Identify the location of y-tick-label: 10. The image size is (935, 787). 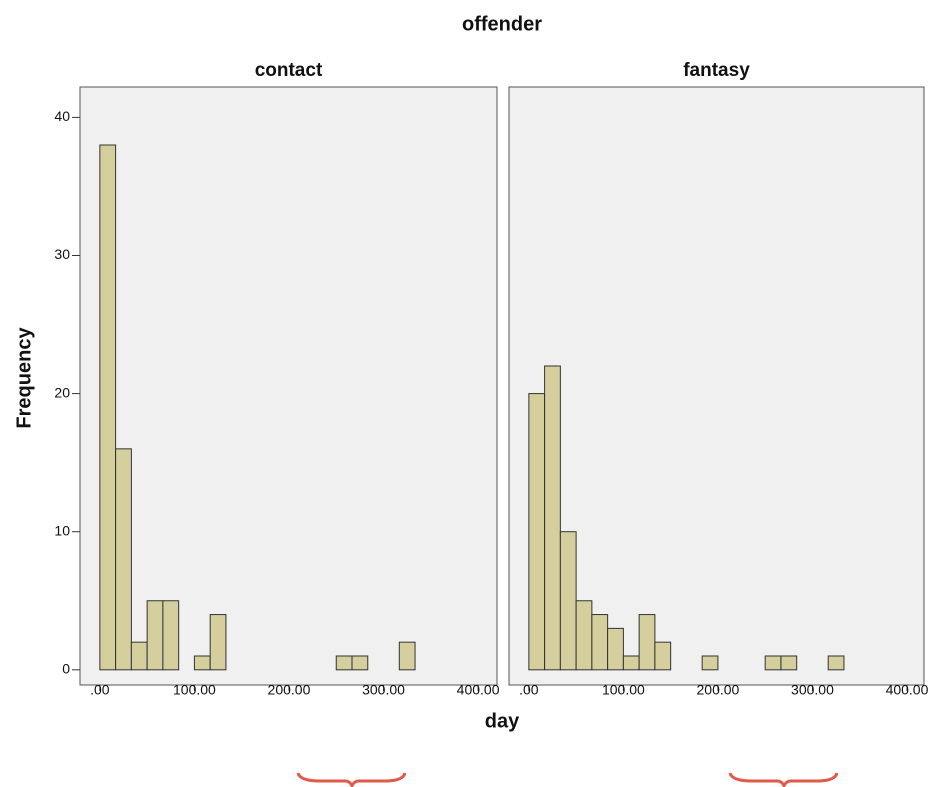
(62, 530).